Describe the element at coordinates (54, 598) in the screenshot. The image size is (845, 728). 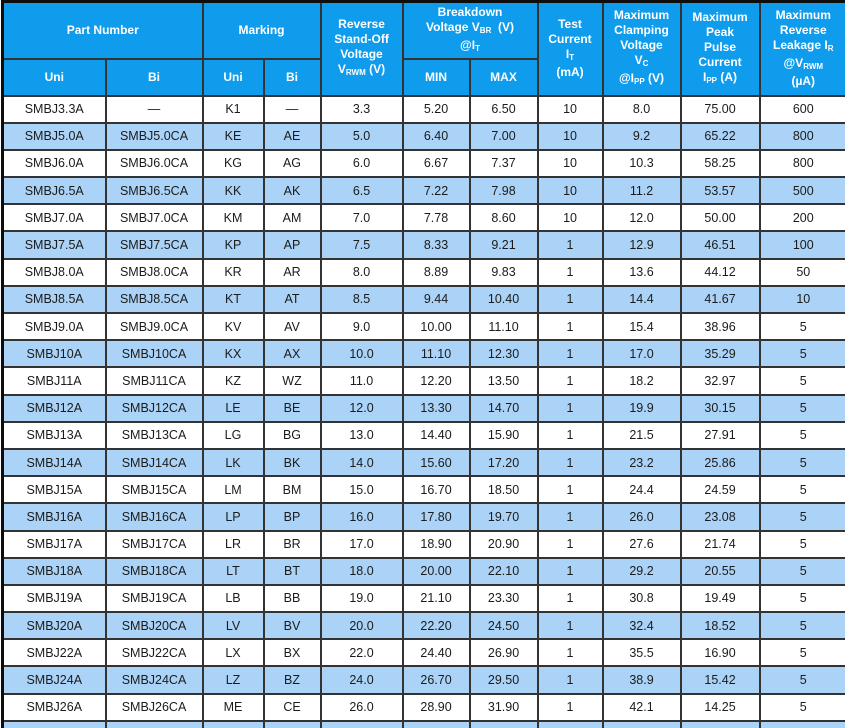
I see `table-cell: SMBJ19A` at that location.